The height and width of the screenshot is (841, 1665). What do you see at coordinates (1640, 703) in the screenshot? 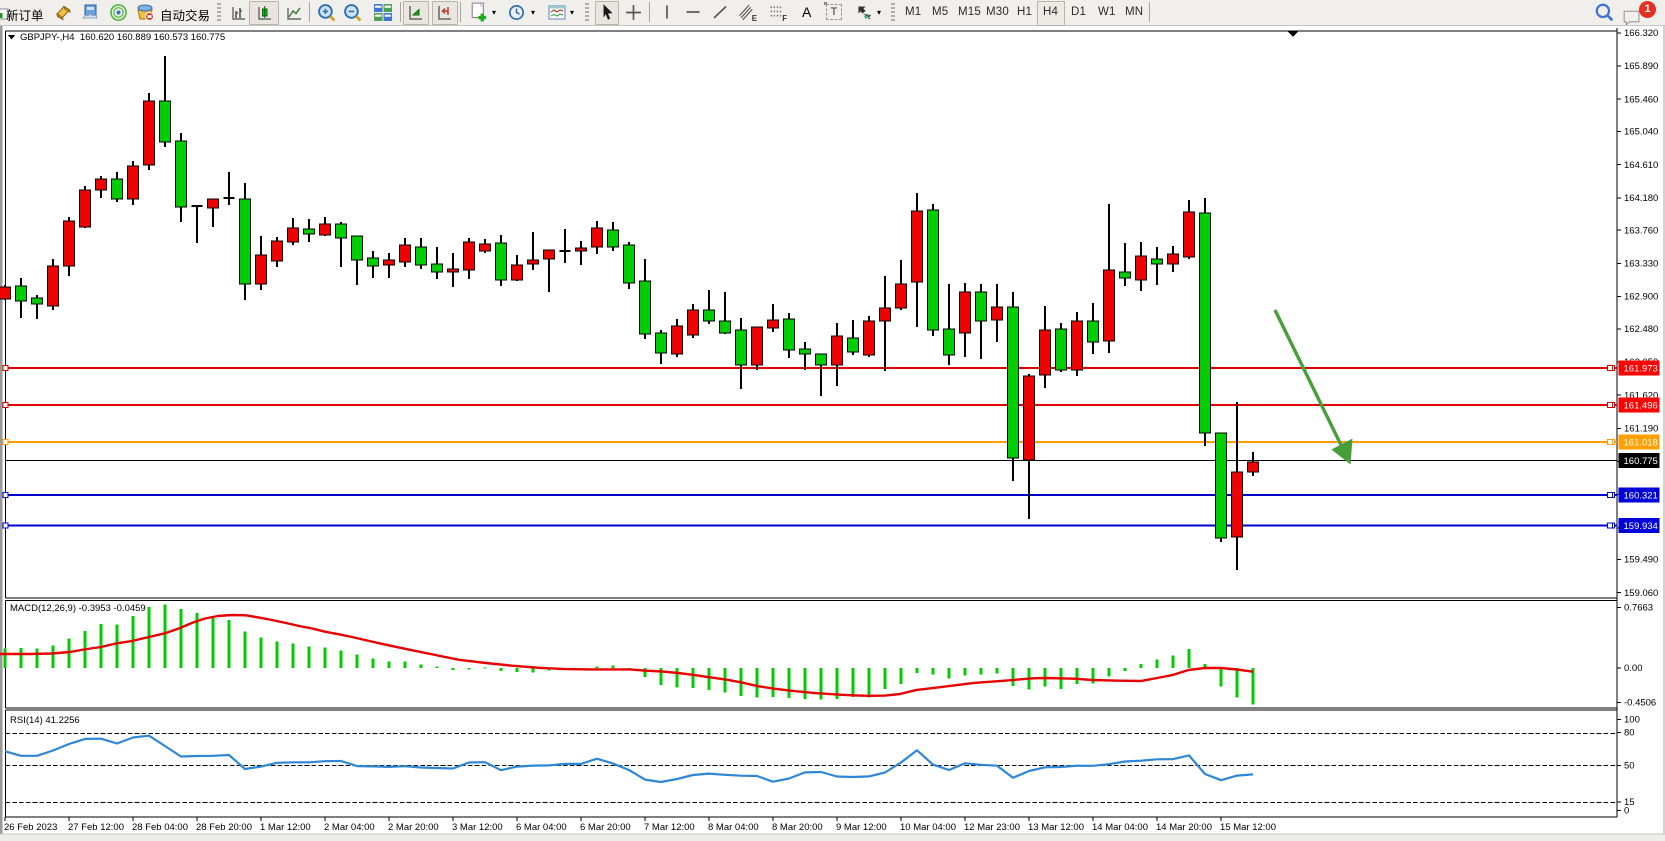
I see `svg-text: -0.4506` at bounding box center [1640, 703].